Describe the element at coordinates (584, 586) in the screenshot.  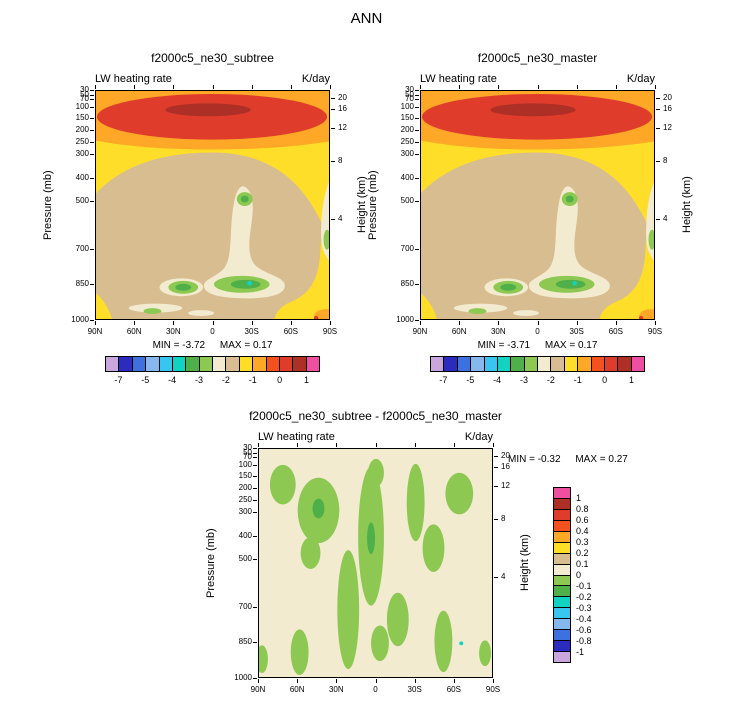
I see `colorbar-tick-label: -0.1` at that location.